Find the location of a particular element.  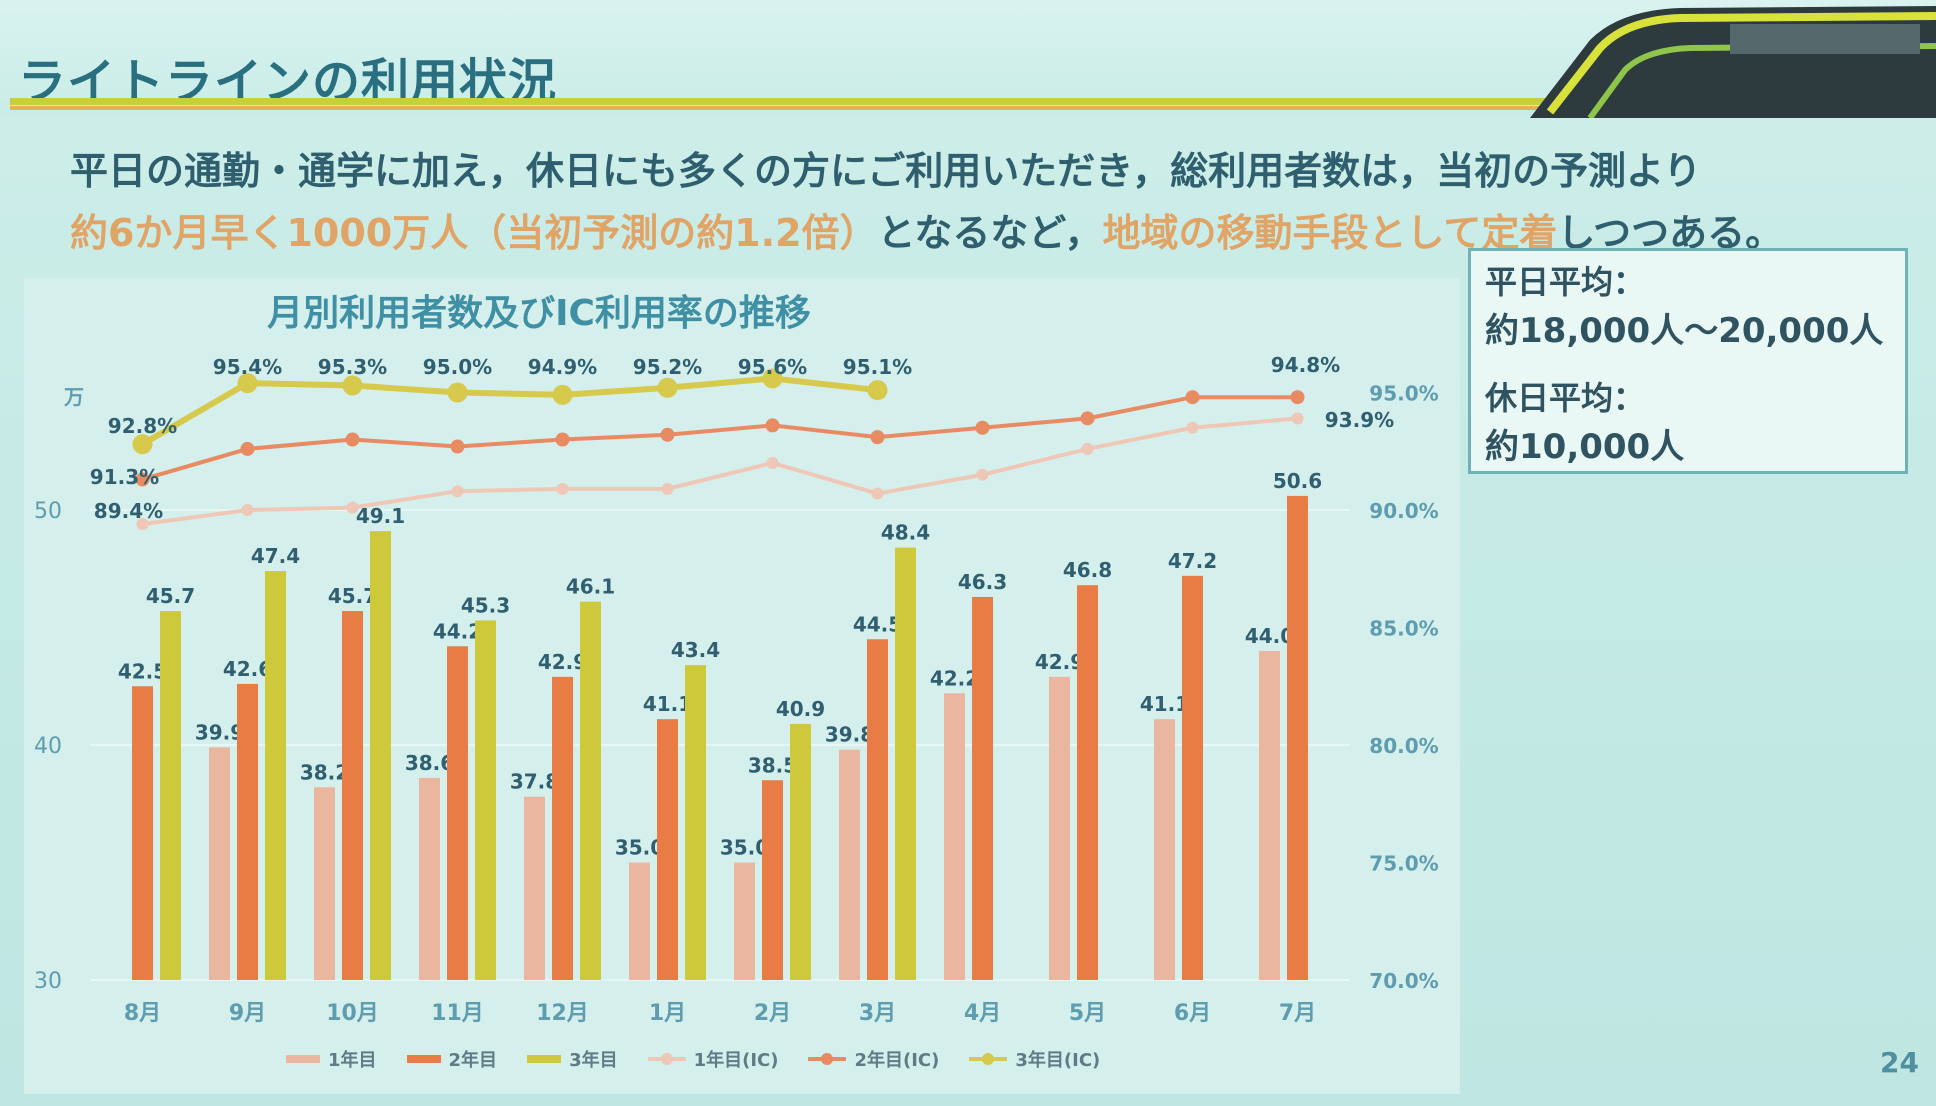

bar-2年目-11月 is located at coordinates (457, 813).